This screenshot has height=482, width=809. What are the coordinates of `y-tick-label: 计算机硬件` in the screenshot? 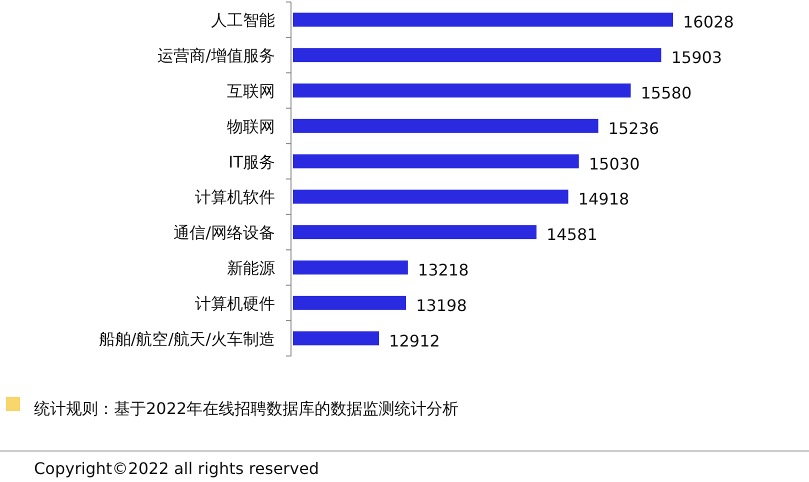 It's located at (235, 303).